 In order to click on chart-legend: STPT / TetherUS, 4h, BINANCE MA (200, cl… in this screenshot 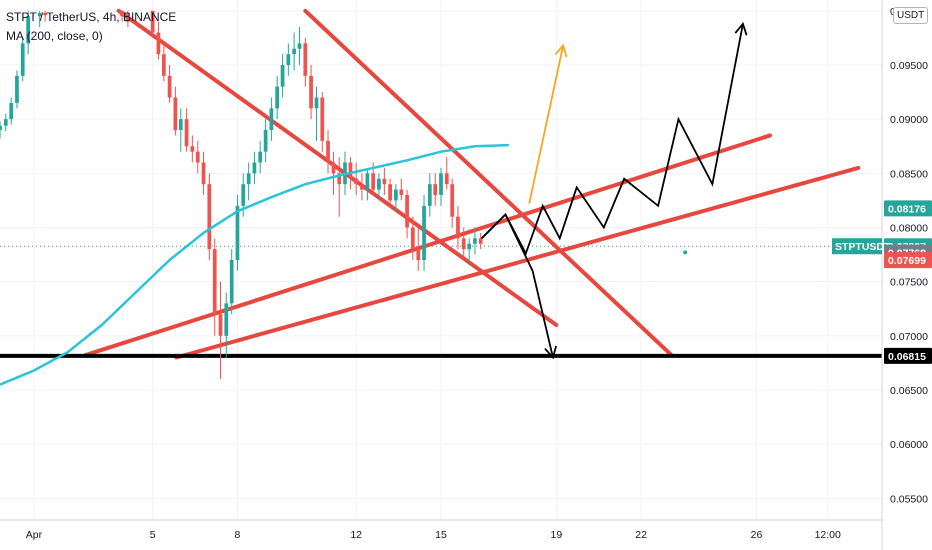, I will do `click(91, 27)`.